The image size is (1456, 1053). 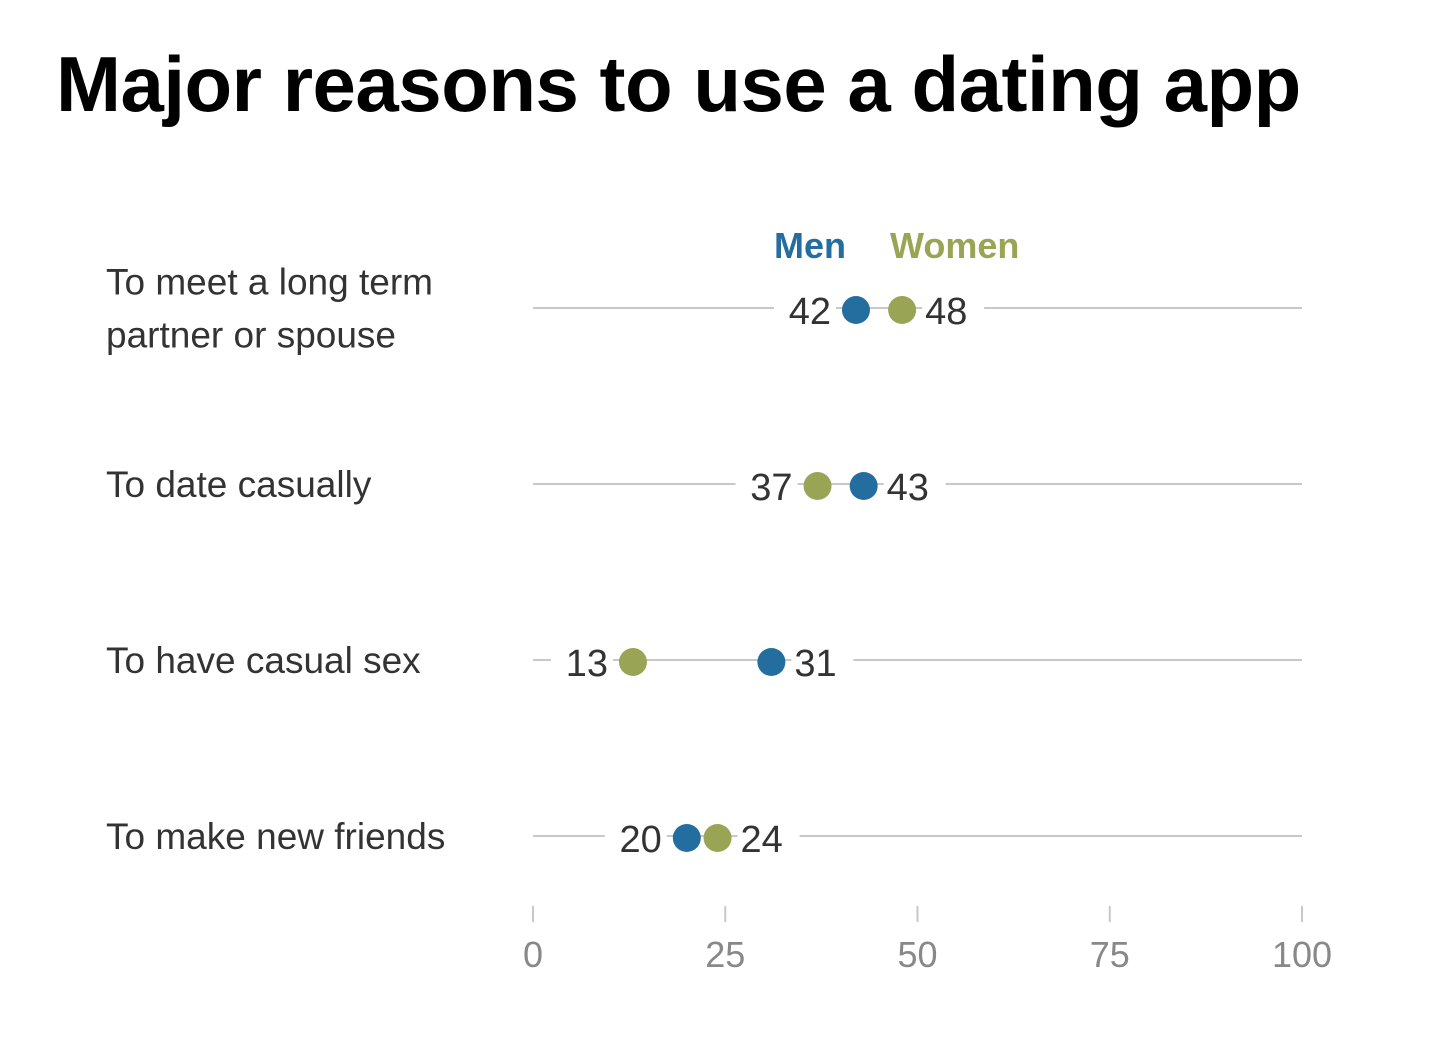 What do you see at coordinates (251, 335) in the screenshot?
I see `category-label-line: partner or spouse` at bounding box center [251, 335].